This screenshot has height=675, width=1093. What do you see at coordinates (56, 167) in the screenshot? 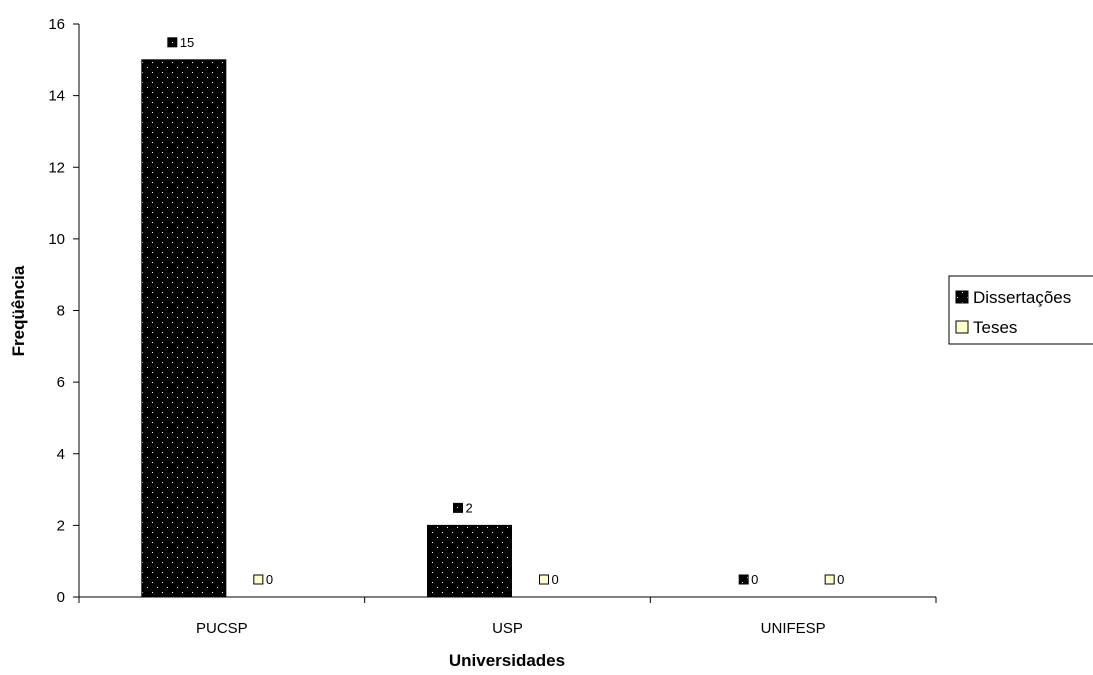
I see `y-tick-label: 12` at bounding box center [56, 167].